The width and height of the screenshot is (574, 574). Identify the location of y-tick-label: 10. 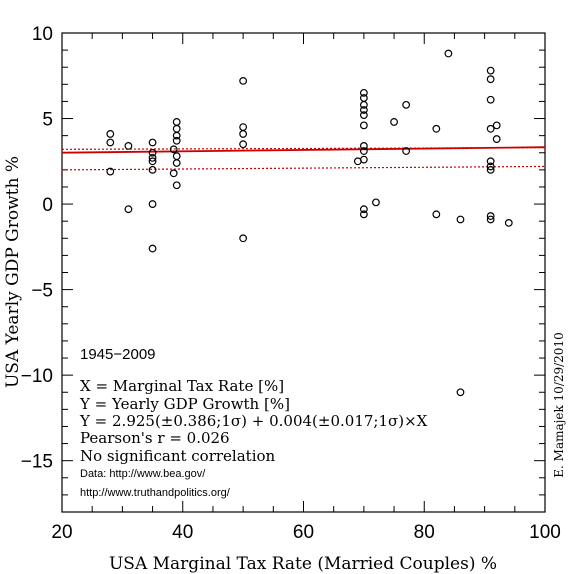
(42, 34).